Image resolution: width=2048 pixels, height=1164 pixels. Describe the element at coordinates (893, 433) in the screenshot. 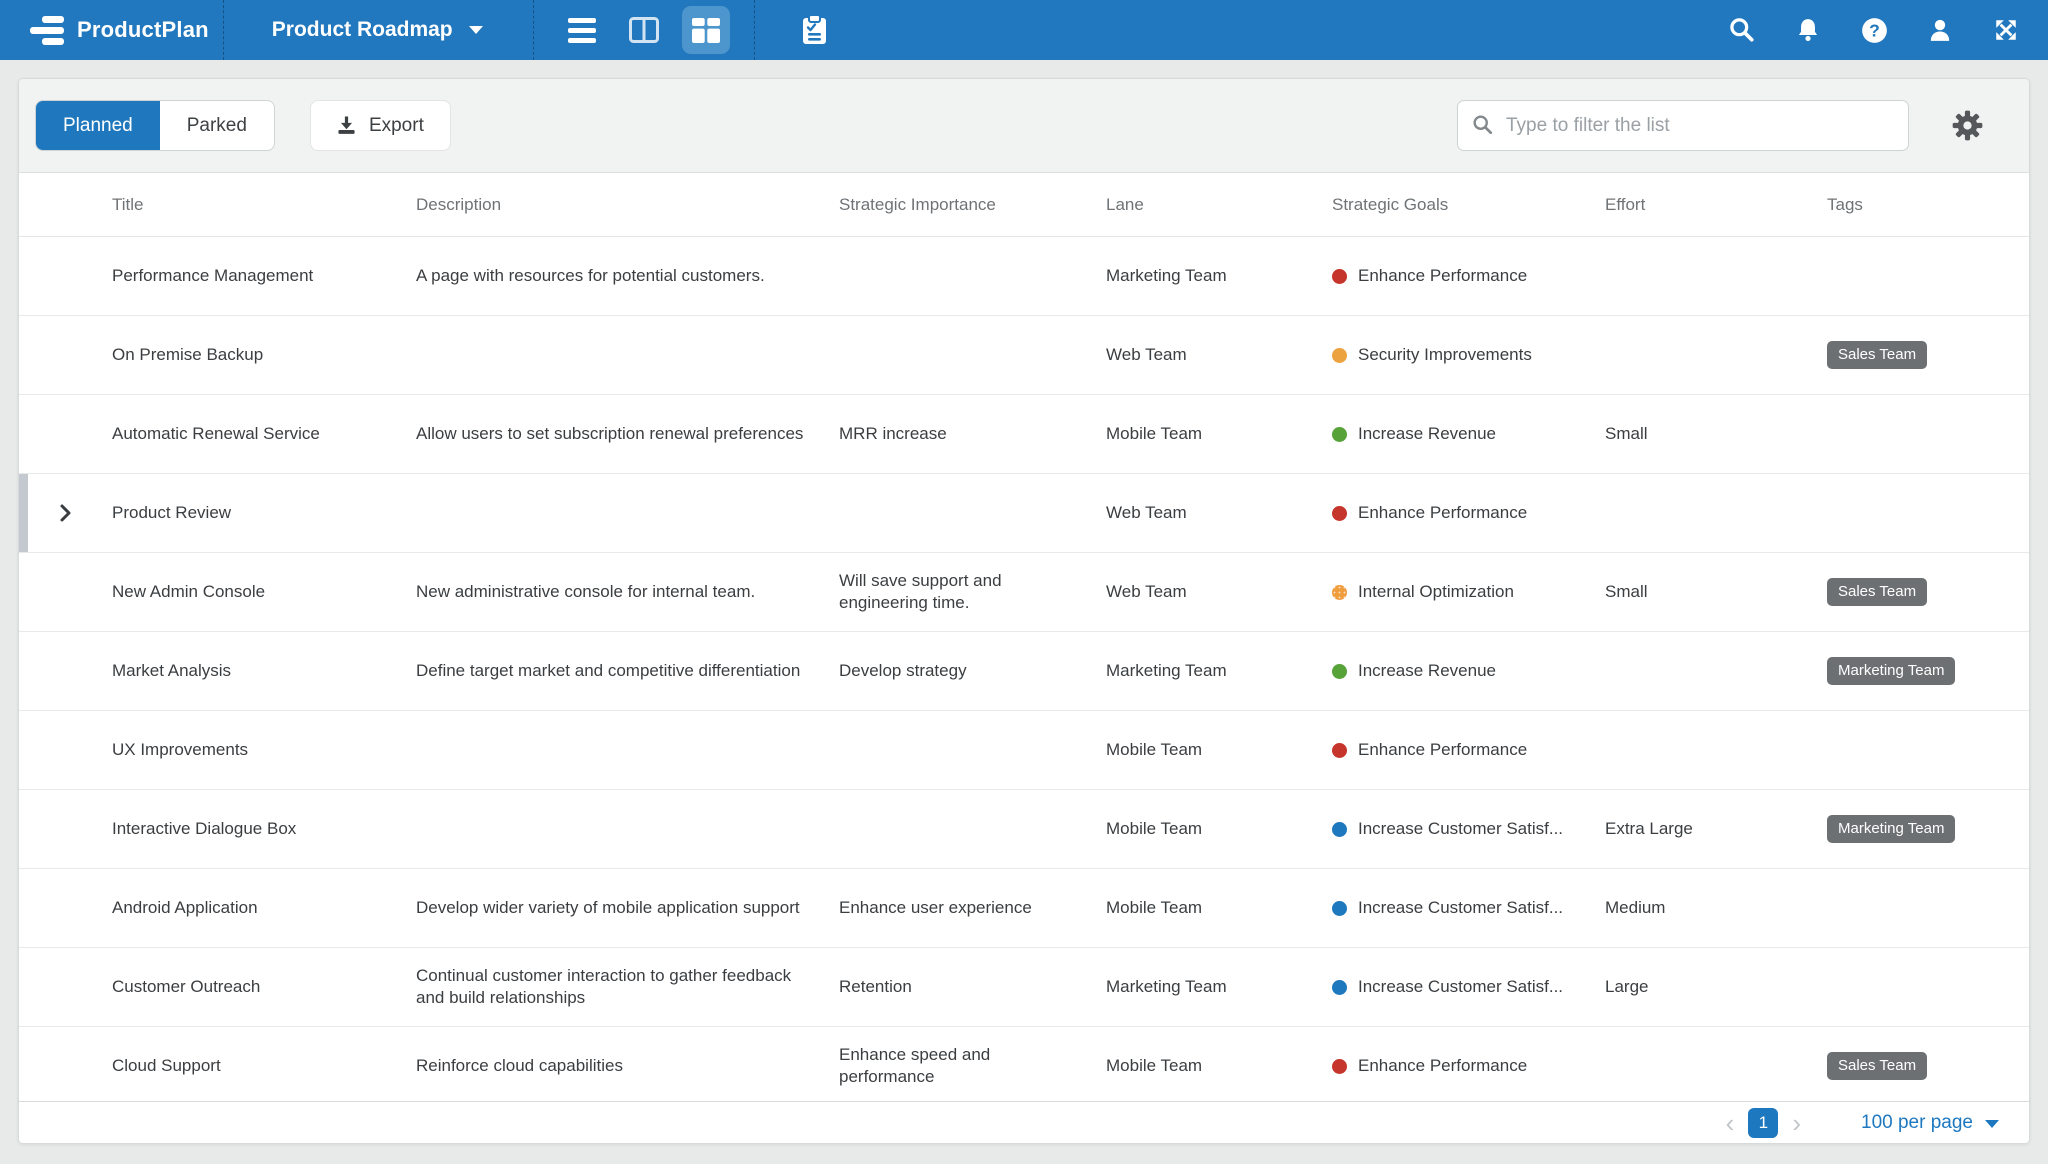

I see `row-strategic-importance: MRR increase` at that location.